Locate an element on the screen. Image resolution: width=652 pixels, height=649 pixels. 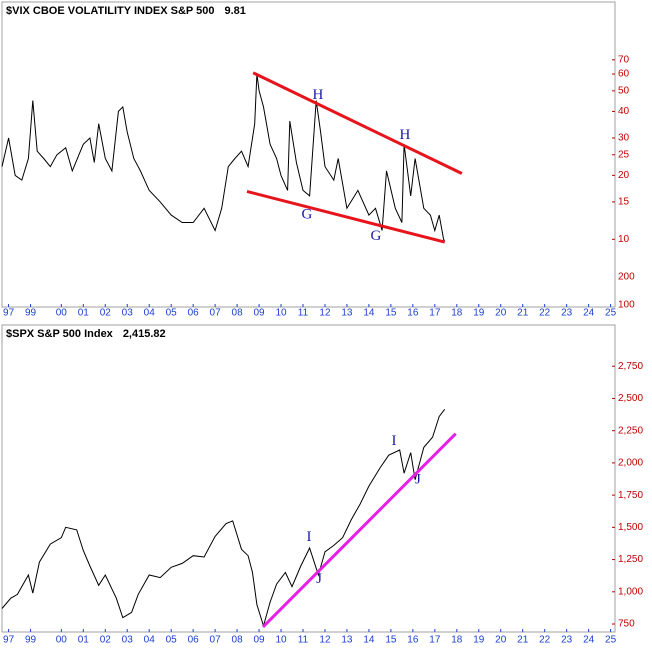
chart-title: $SPX S&P 500 Index is located at coordinates (60, 334).